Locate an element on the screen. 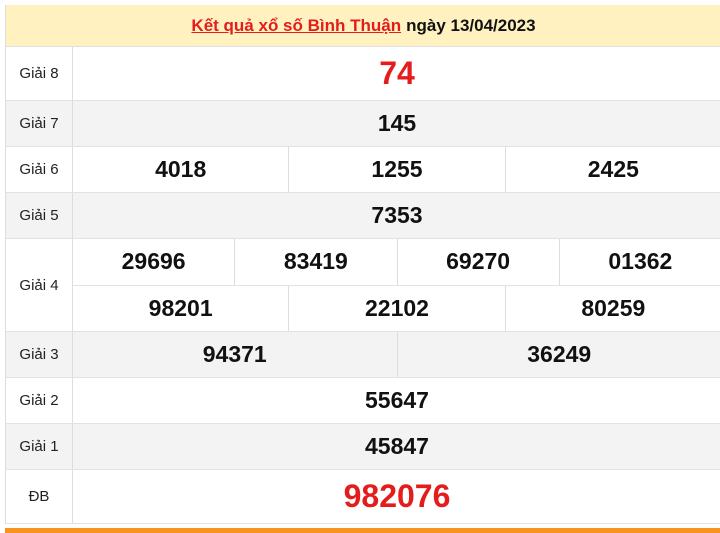 Image resolution: width=720 pixels, height=533 pixels. prize-number: 01362 is located at coordinates (640, 261).